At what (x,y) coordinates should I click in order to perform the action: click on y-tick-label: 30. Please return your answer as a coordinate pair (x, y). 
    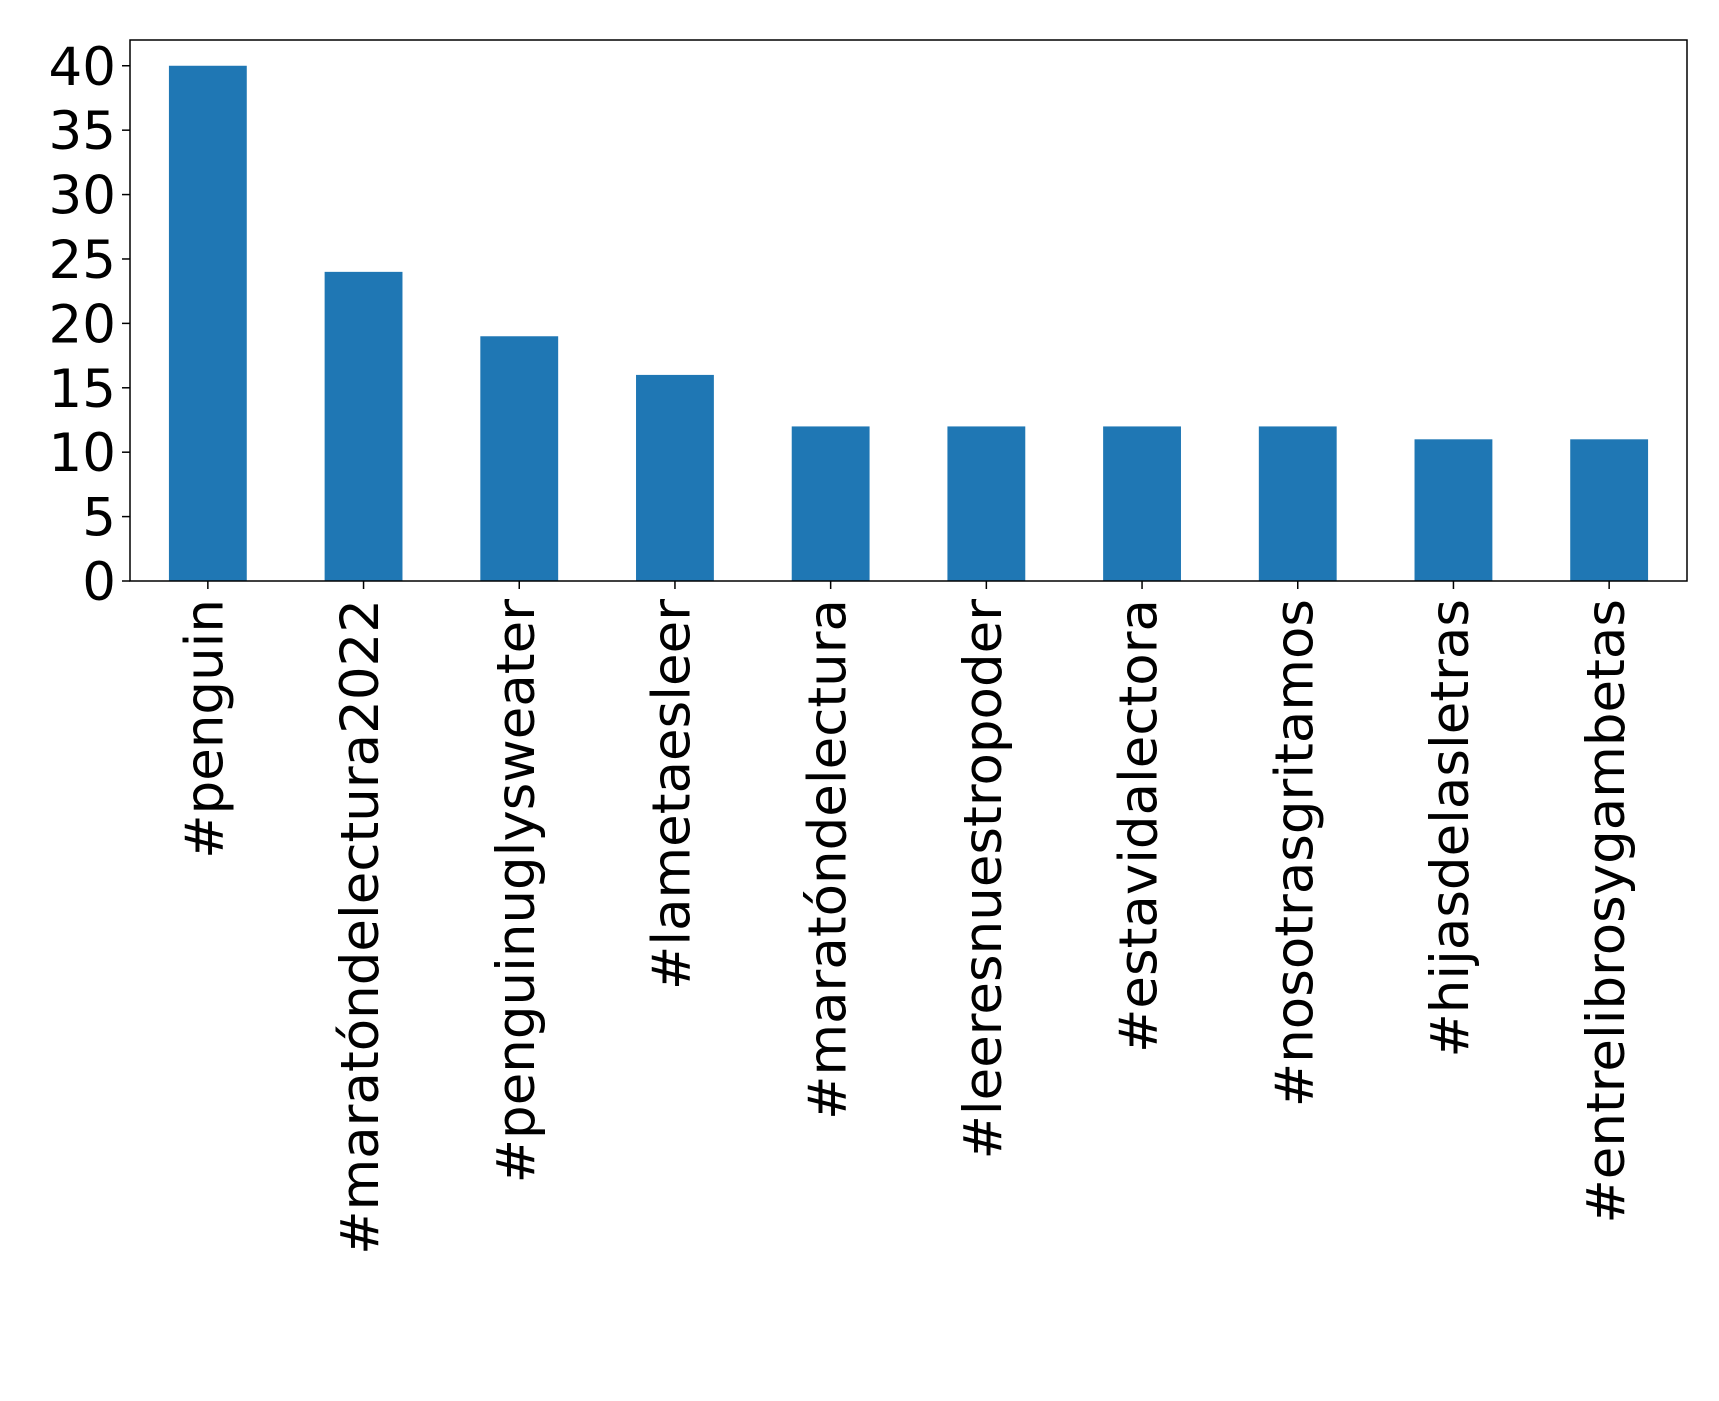
    Looking at the image, I should click on (82, 196).